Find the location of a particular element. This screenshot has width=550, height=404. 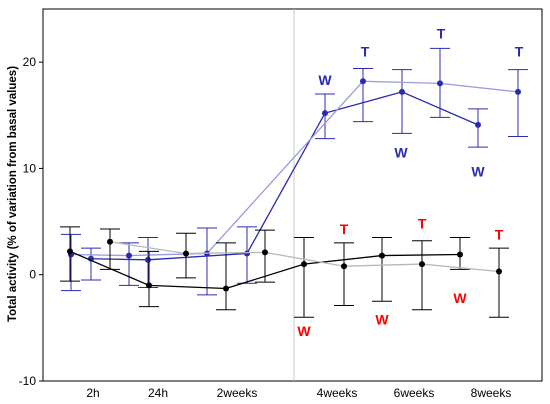

x-tick-label: 4weeks is located at coordinates (337, 393).